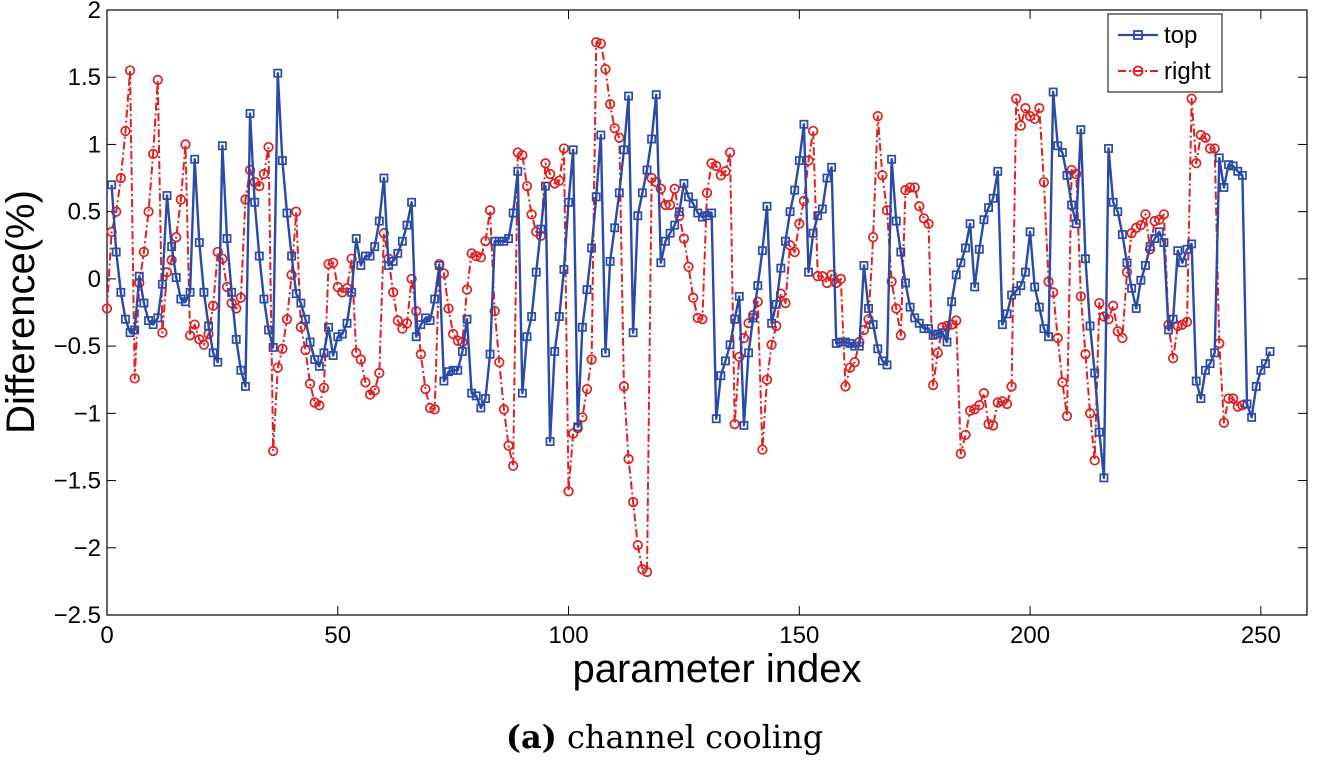 The height and width of the screenshot is (763, 1329). I want to click on caption-text: channel cooling, so click(695, 737).